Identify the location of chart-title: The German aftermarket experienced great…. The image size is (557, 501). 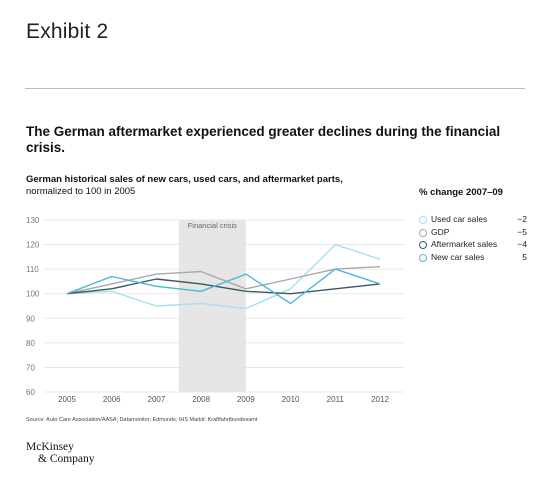
(263, 139).